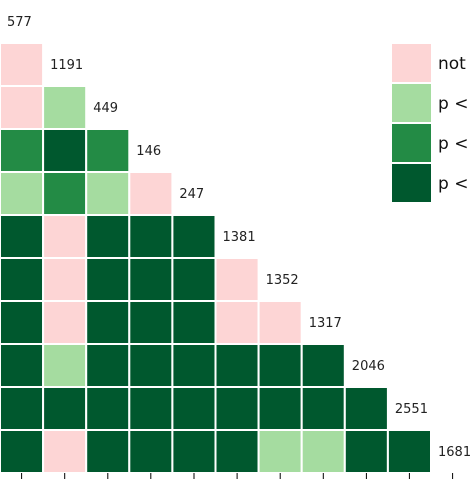 This screenshot has height=479, width=474. I want to click on diagonal-count-label: 146, so click(148, 151).